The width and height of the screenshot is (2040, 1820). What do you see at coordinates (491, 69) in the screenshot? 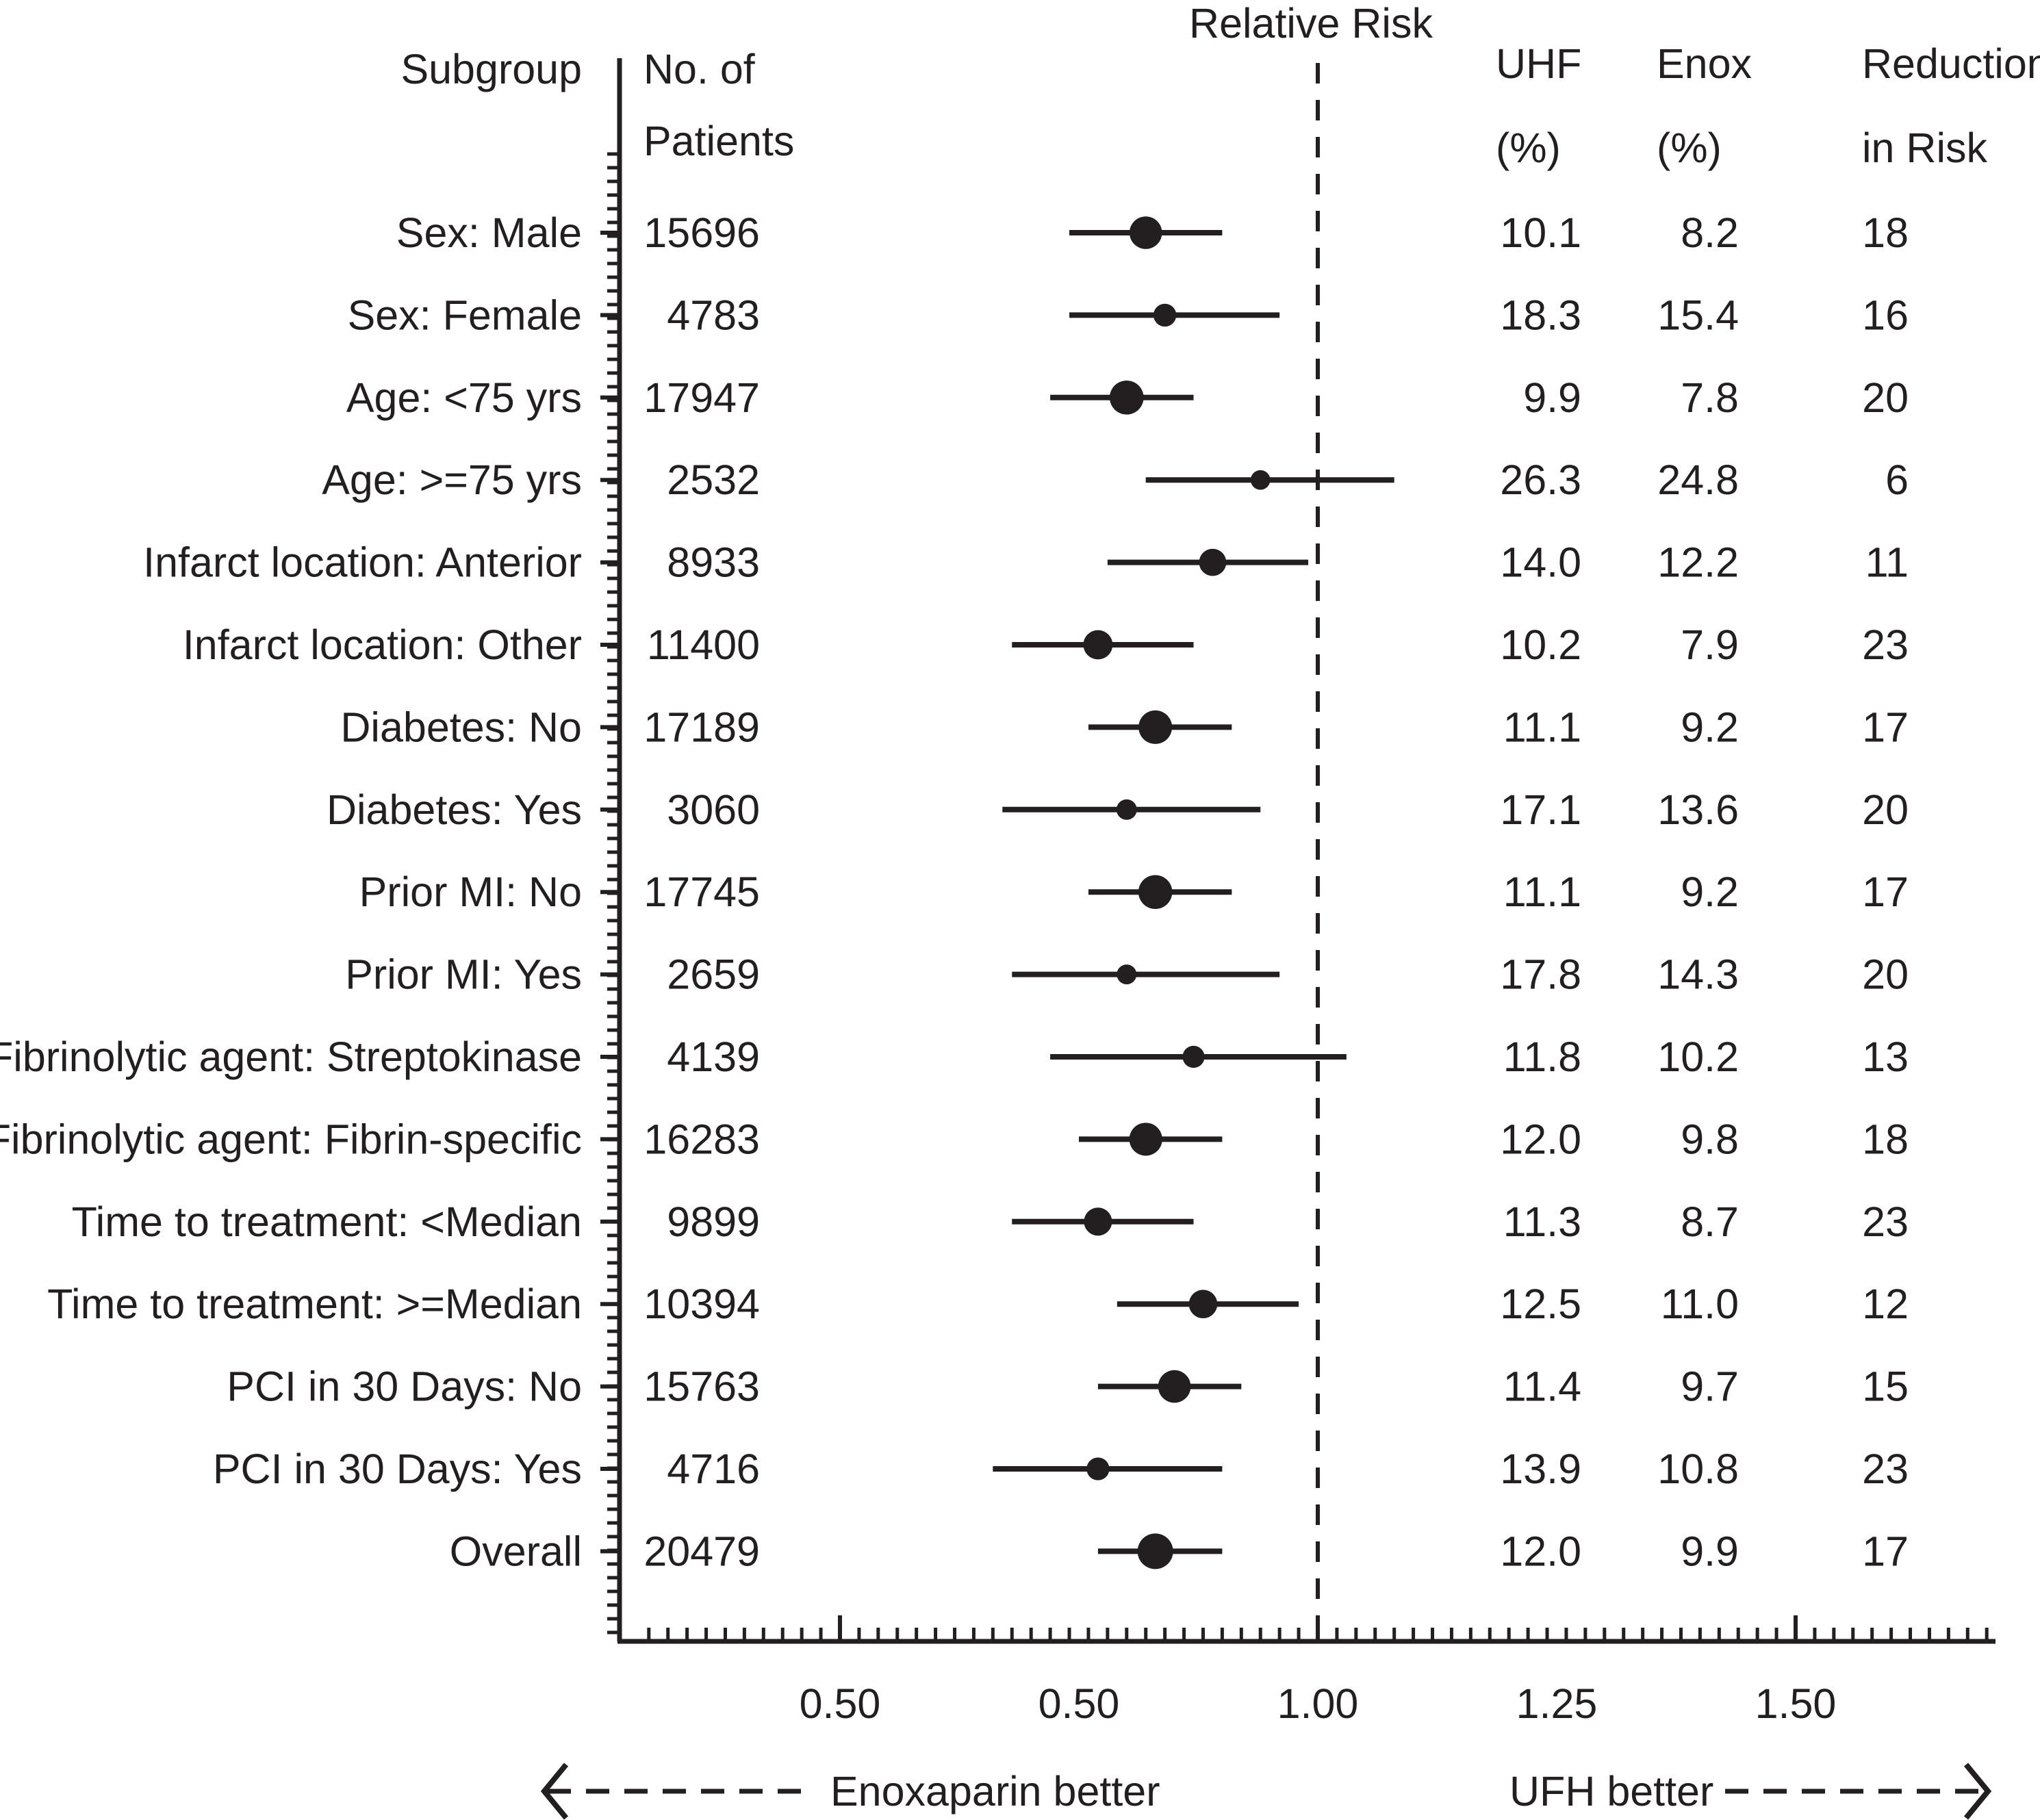
I see `header-subgroup: Subgroup` at bounding box center [491, 69].